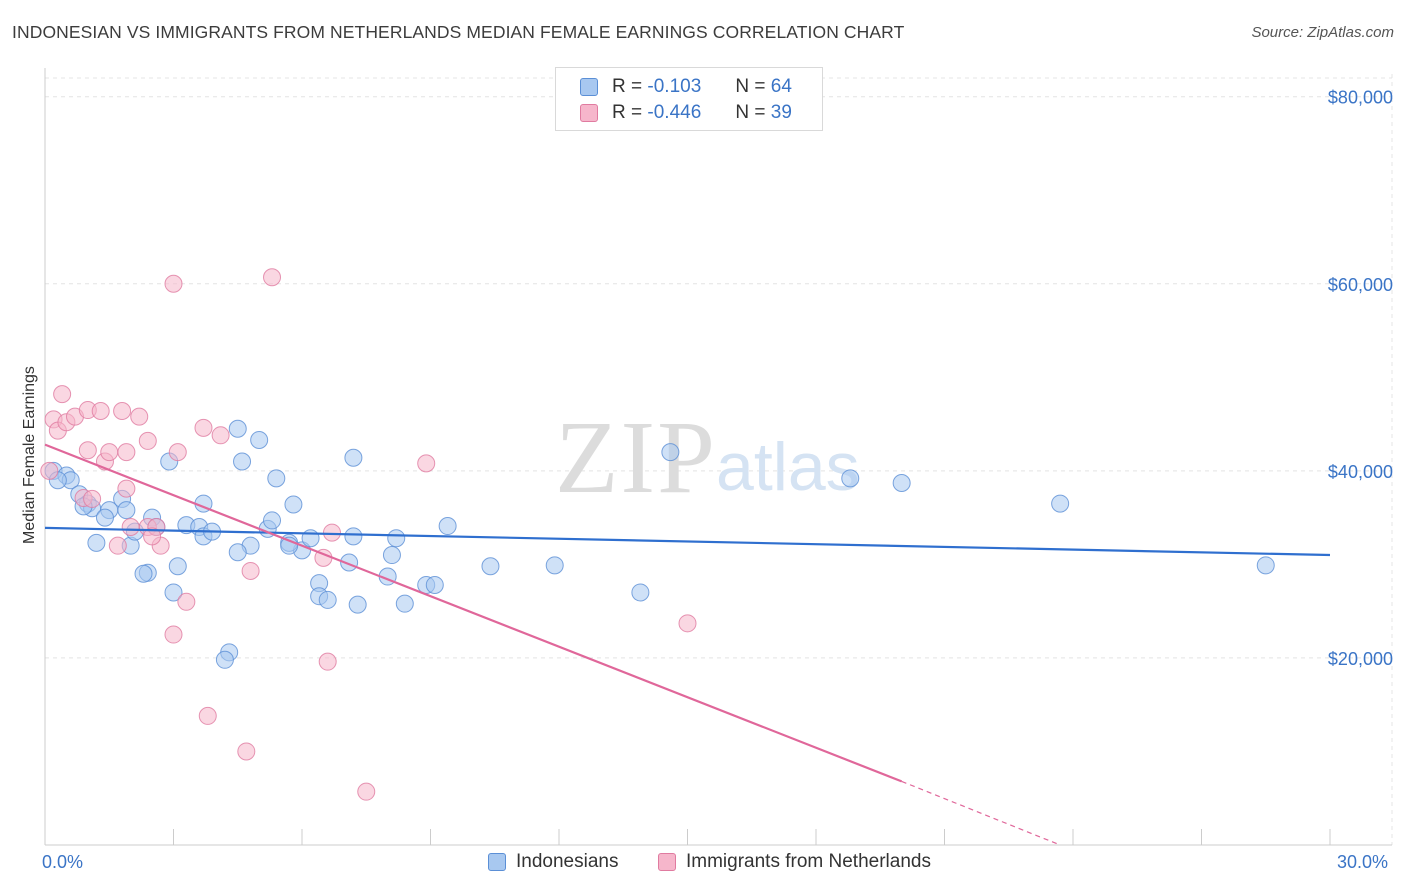 The width and height of the screenshot is (1406, 892). I want to click on y-tick-label: $60,000, so click(1360, 285).